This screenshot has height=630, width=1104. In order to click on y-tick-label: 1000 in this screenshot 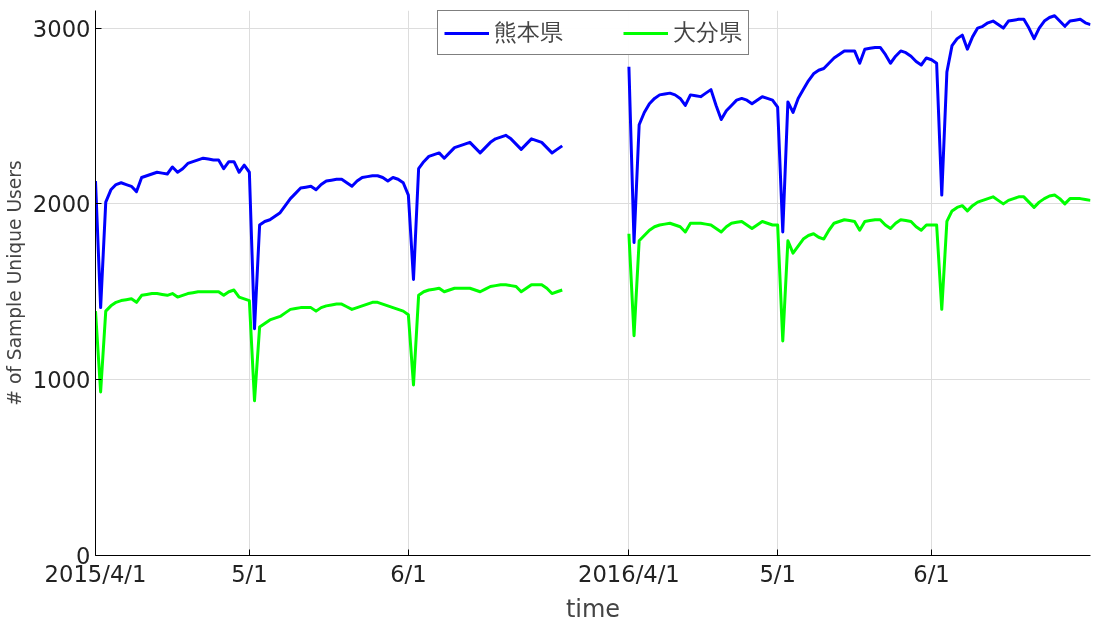, I will do `click(61, 380)`.